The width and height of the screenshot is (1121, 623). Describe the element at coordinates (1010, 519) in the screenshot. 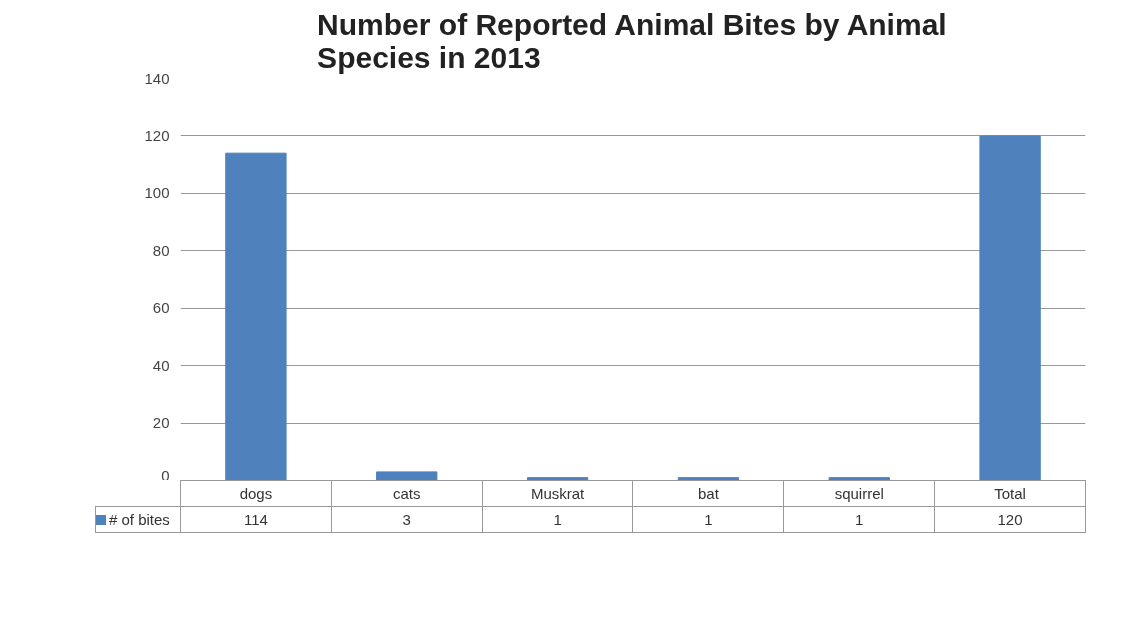

I see `data-label: 120` at that location.